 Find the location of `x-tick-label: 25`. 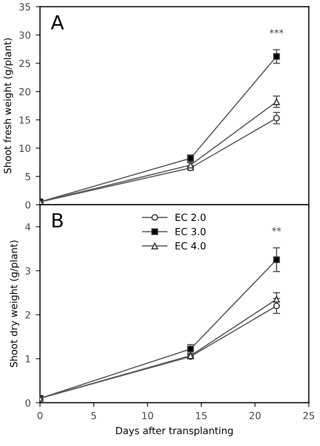

x-tick-label: 25 is located at coordinates (308, 416).